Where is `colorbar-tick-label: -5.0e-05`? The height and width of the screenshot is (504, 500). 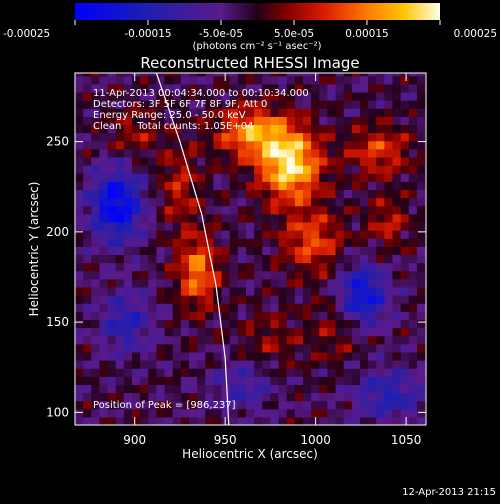
colorbar-tick-label: -5.0e-05 is located at coordinates (221, 34).